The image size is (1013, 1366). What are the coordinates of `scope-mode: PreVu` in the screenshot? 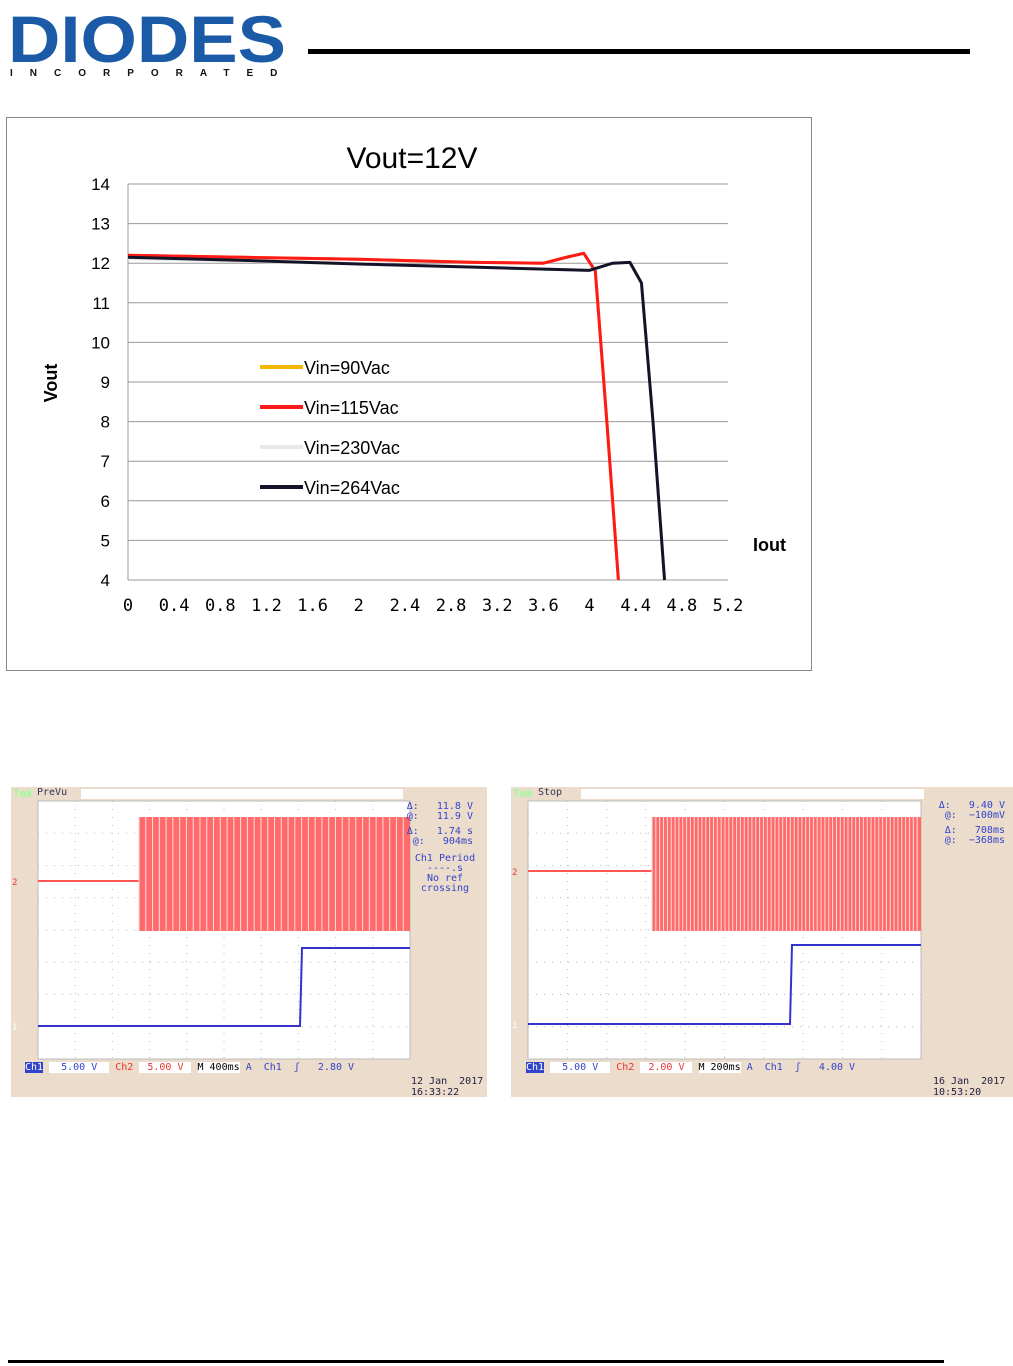 It's located at (52, 792).